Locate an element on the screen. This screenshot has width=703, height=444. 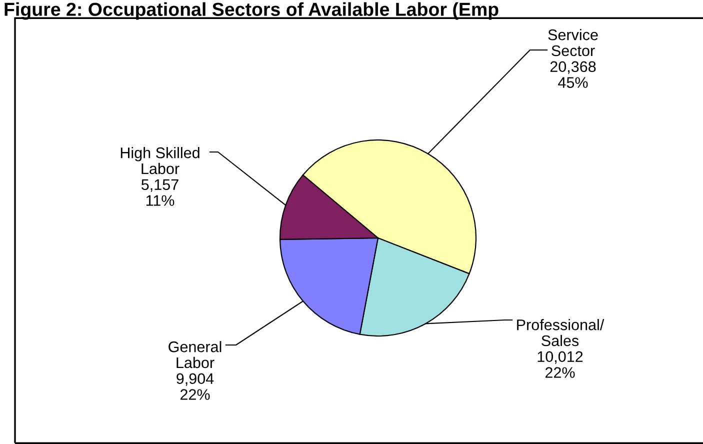
data-label: 5,157 11% is located at coordinates (159, 192).